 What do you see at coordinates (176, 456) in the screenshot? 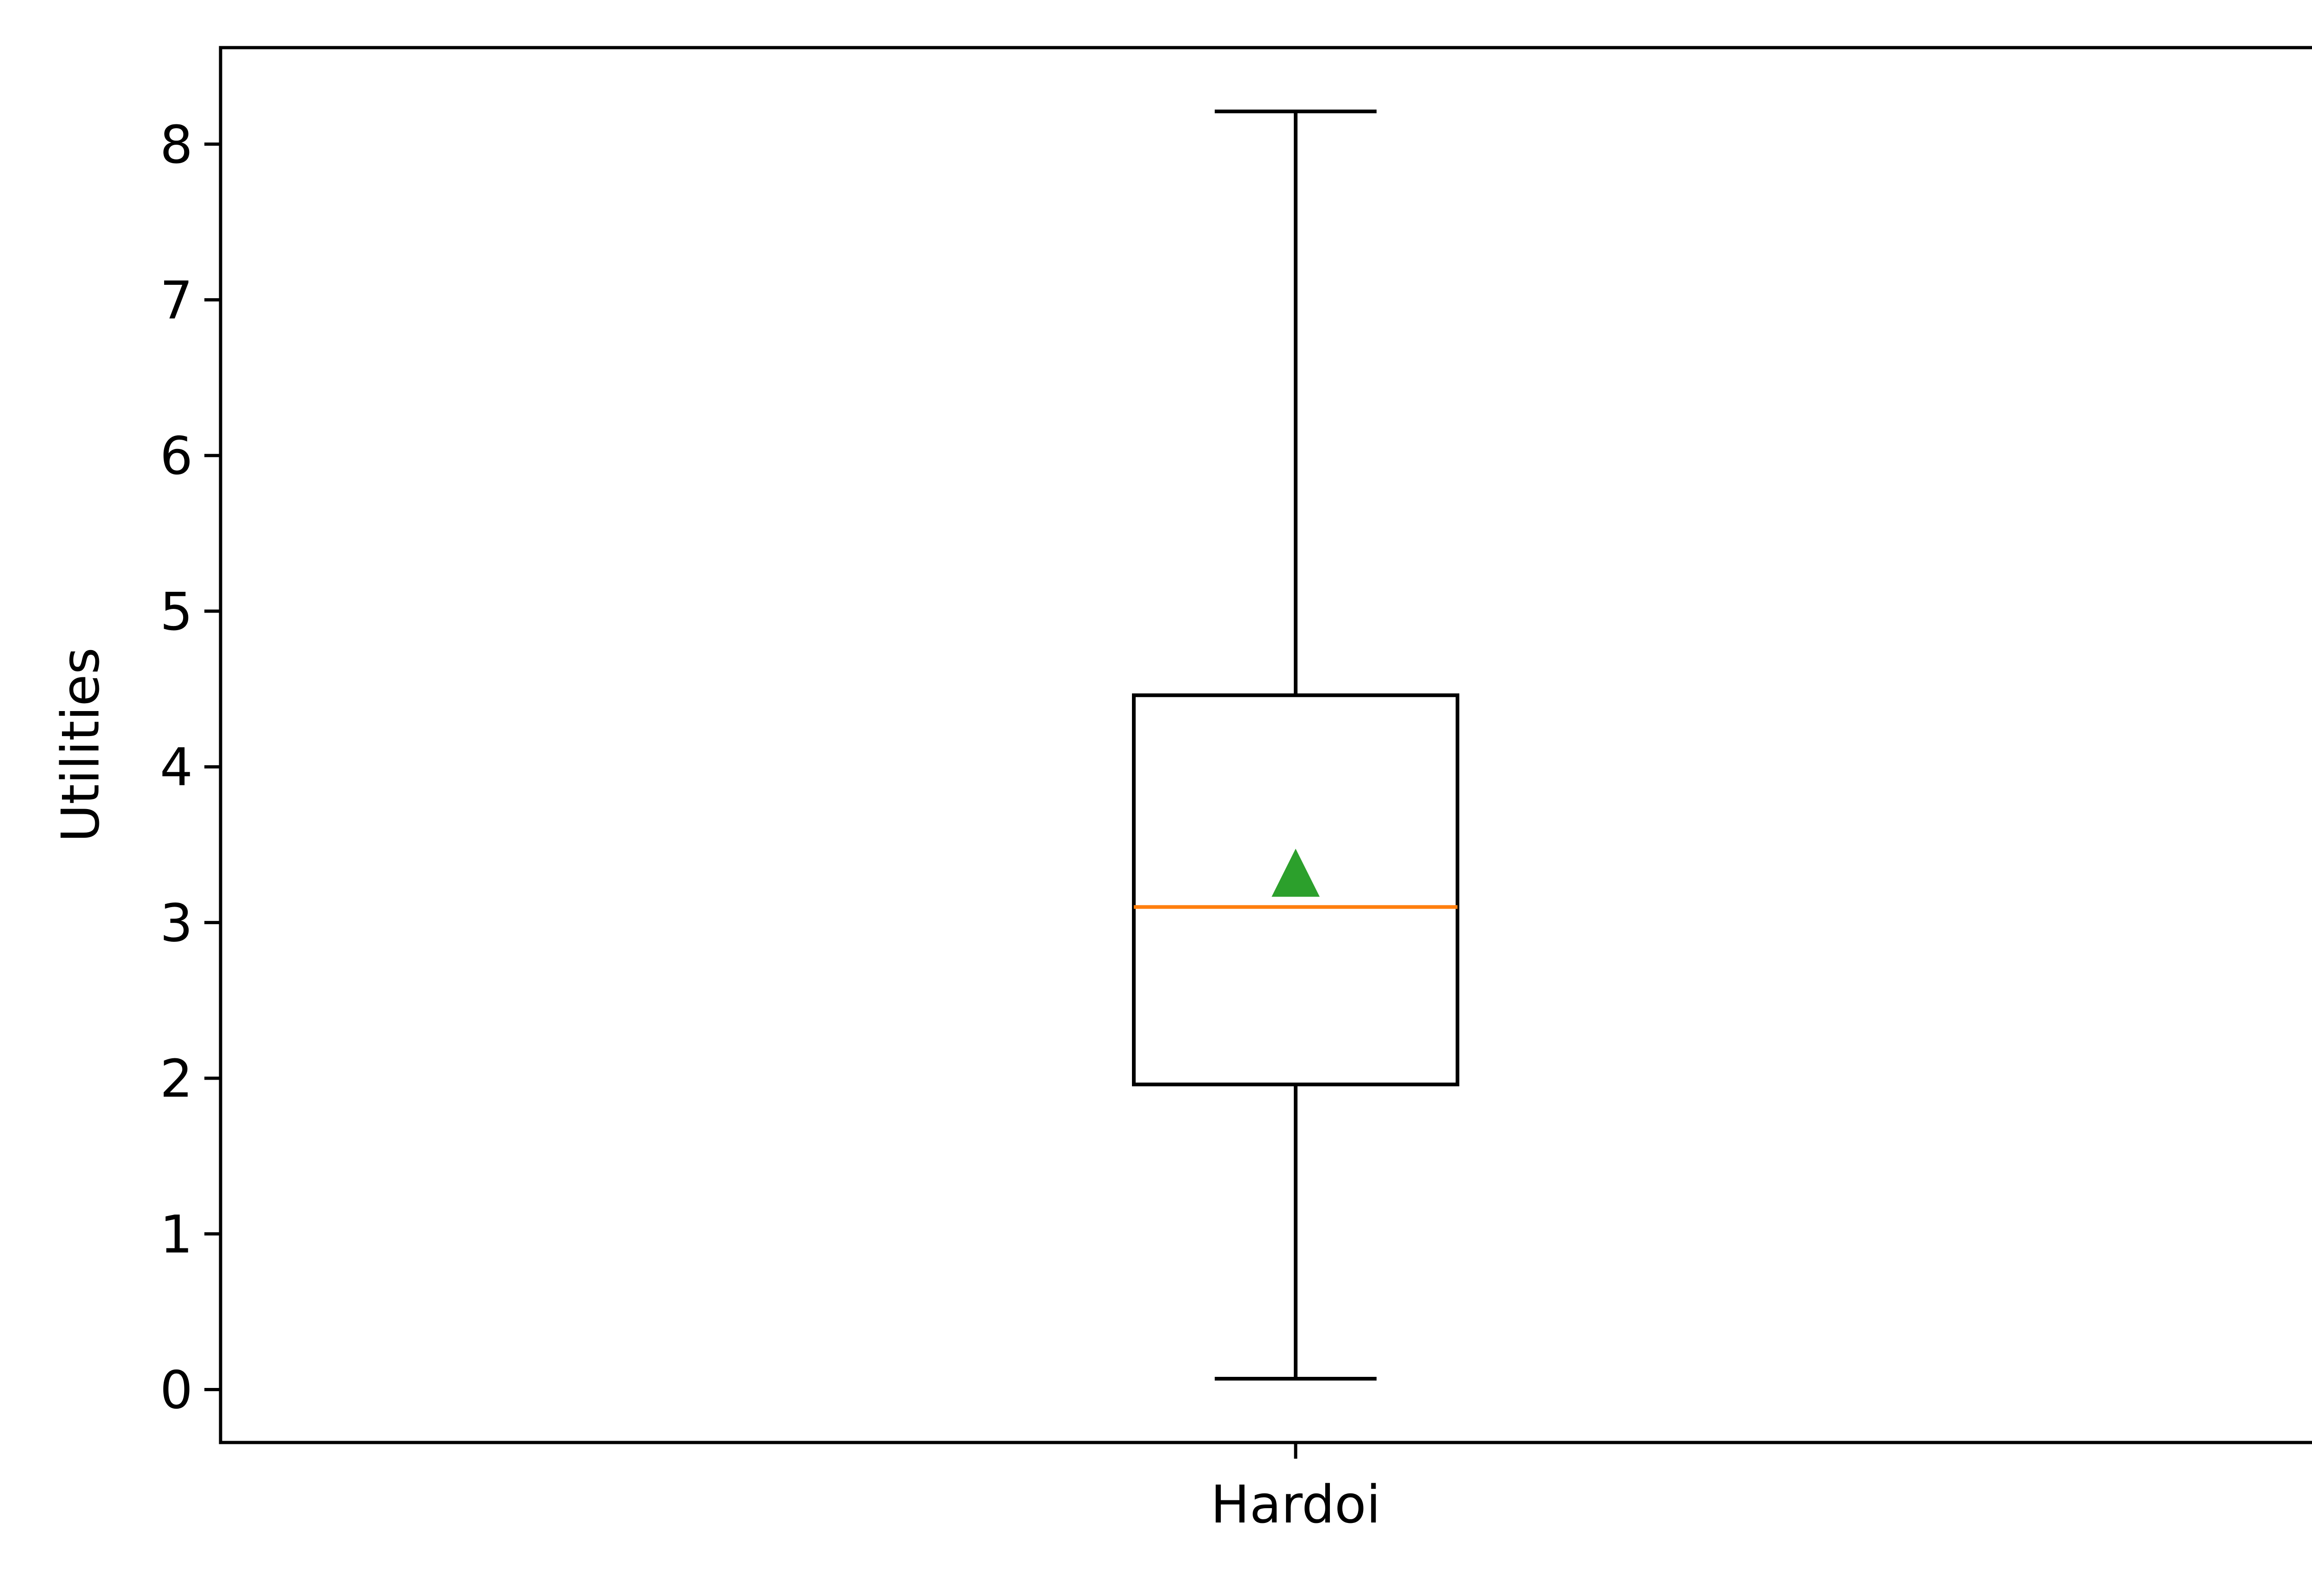
I see `y-tick-label: 6` at bounding box center [176, 456].